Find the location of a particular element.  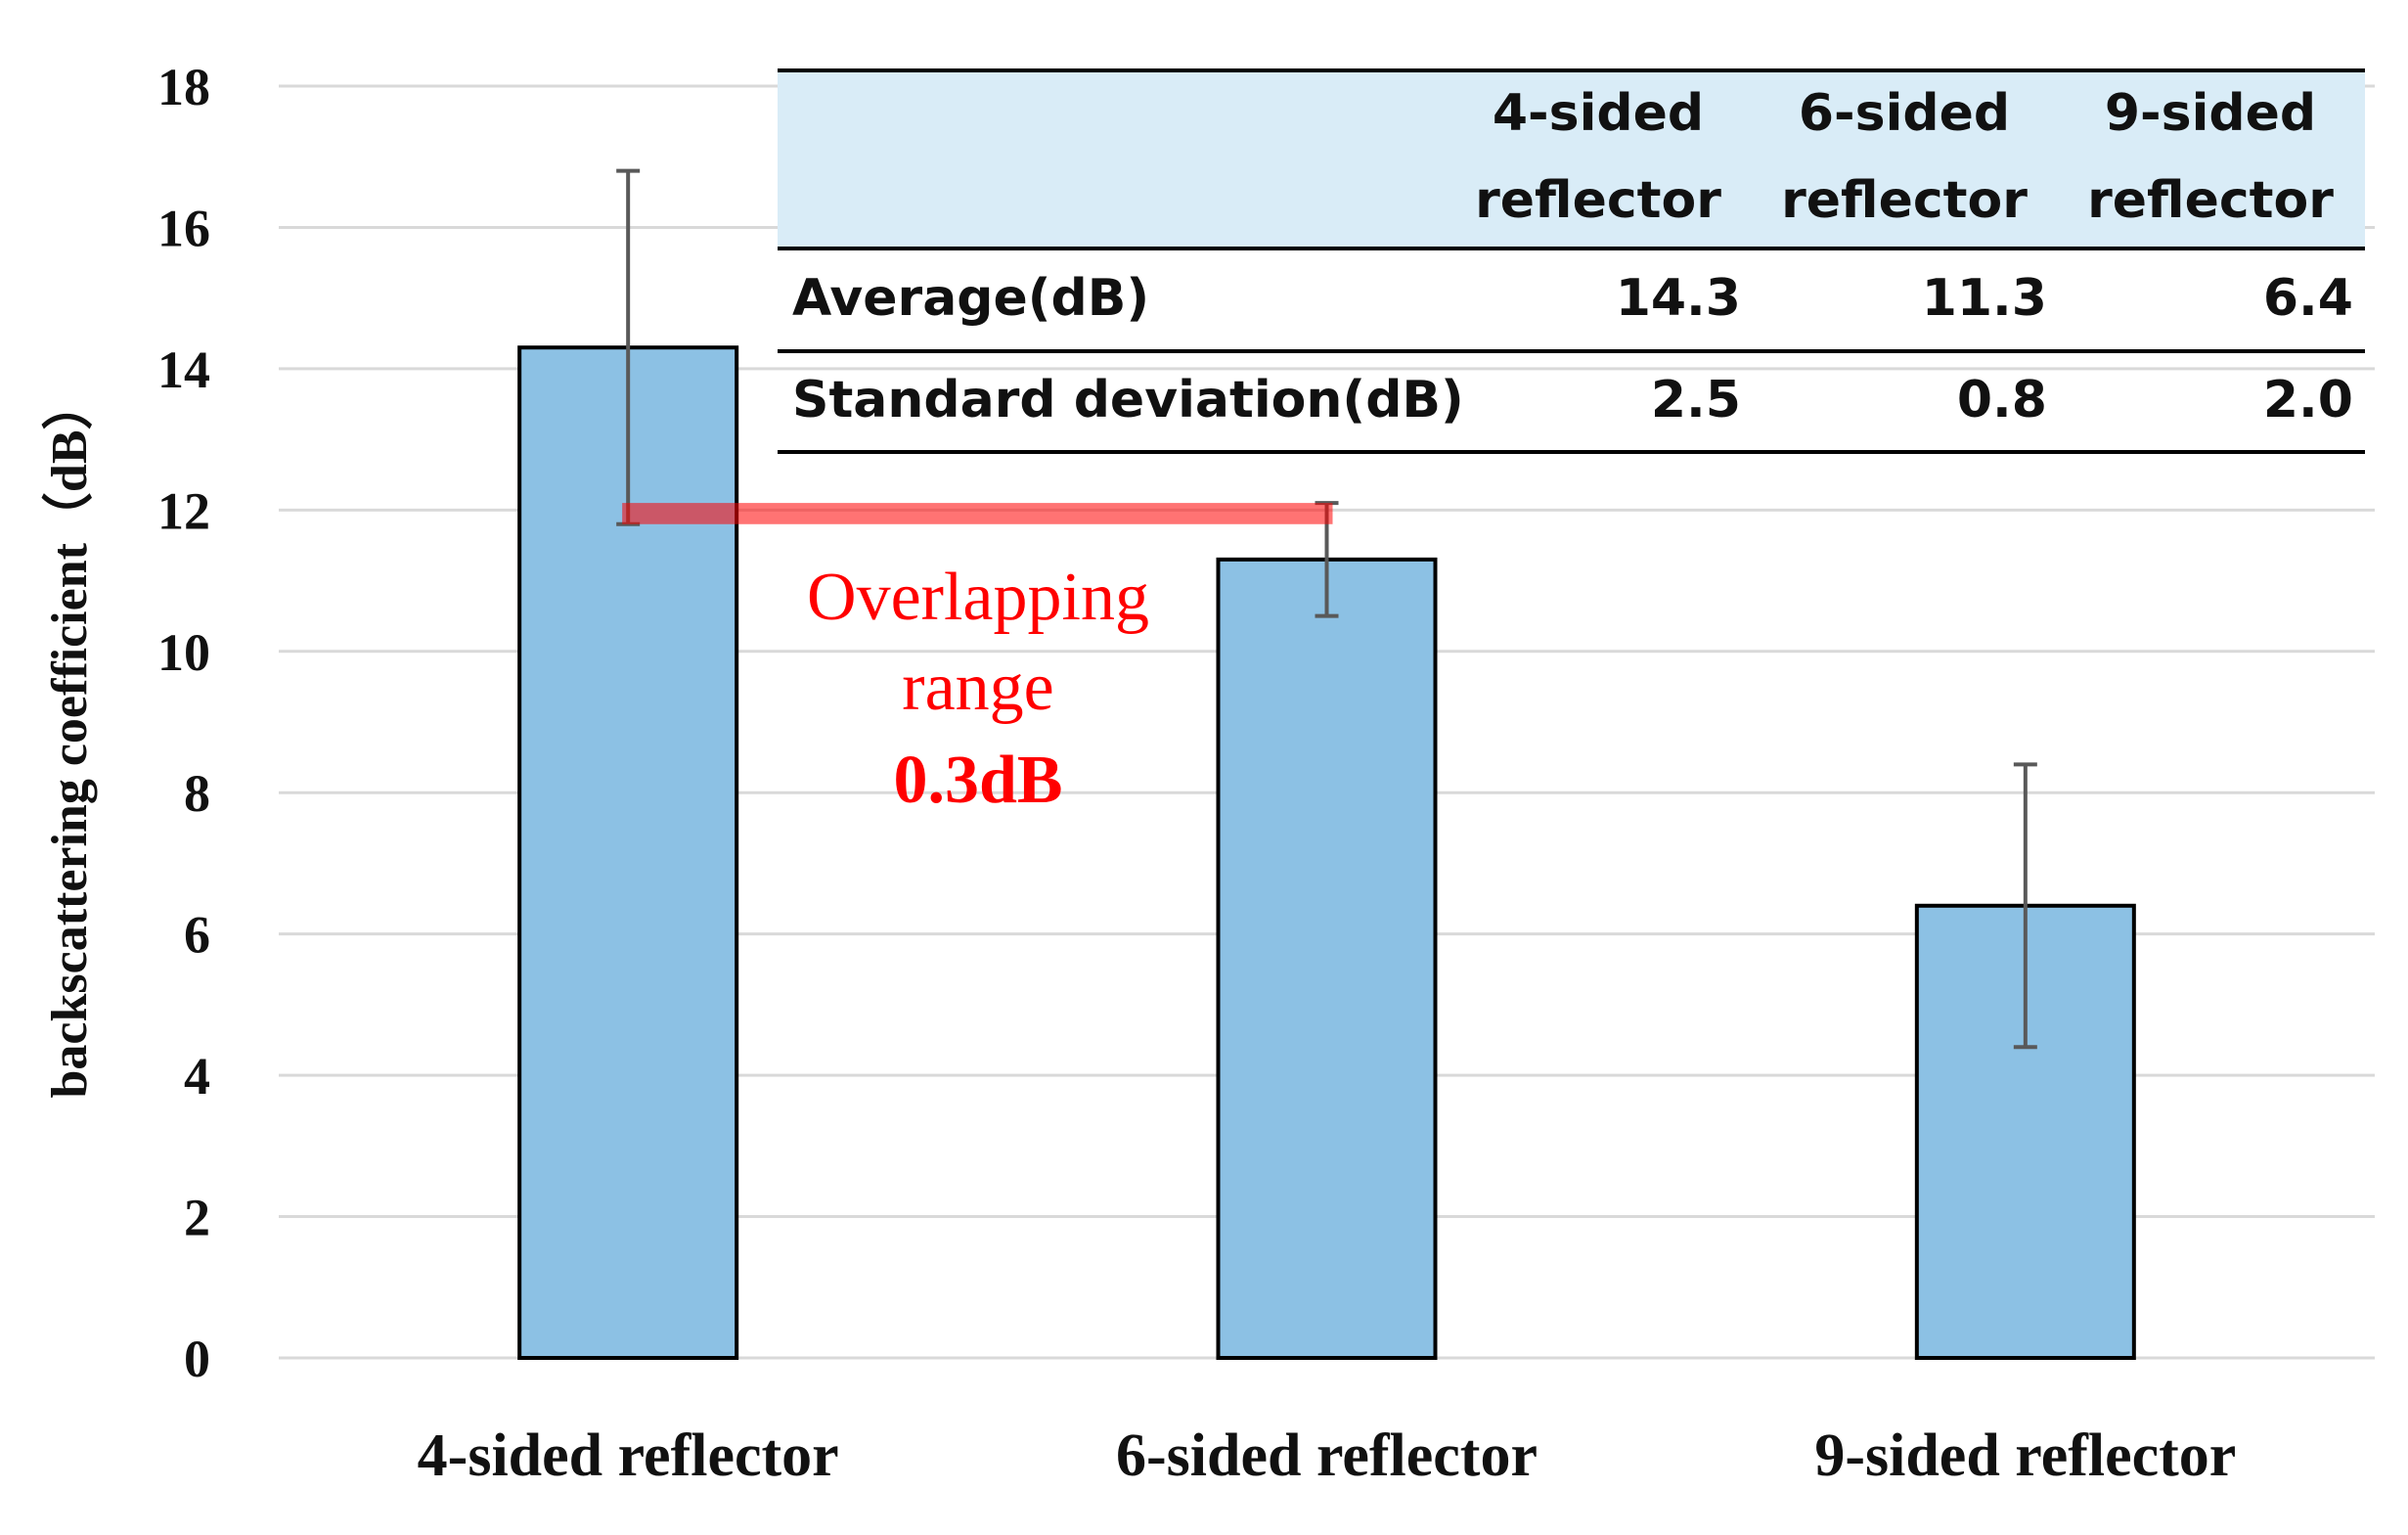

table-cell: 0.8 is located at coordinates (2002, 400).